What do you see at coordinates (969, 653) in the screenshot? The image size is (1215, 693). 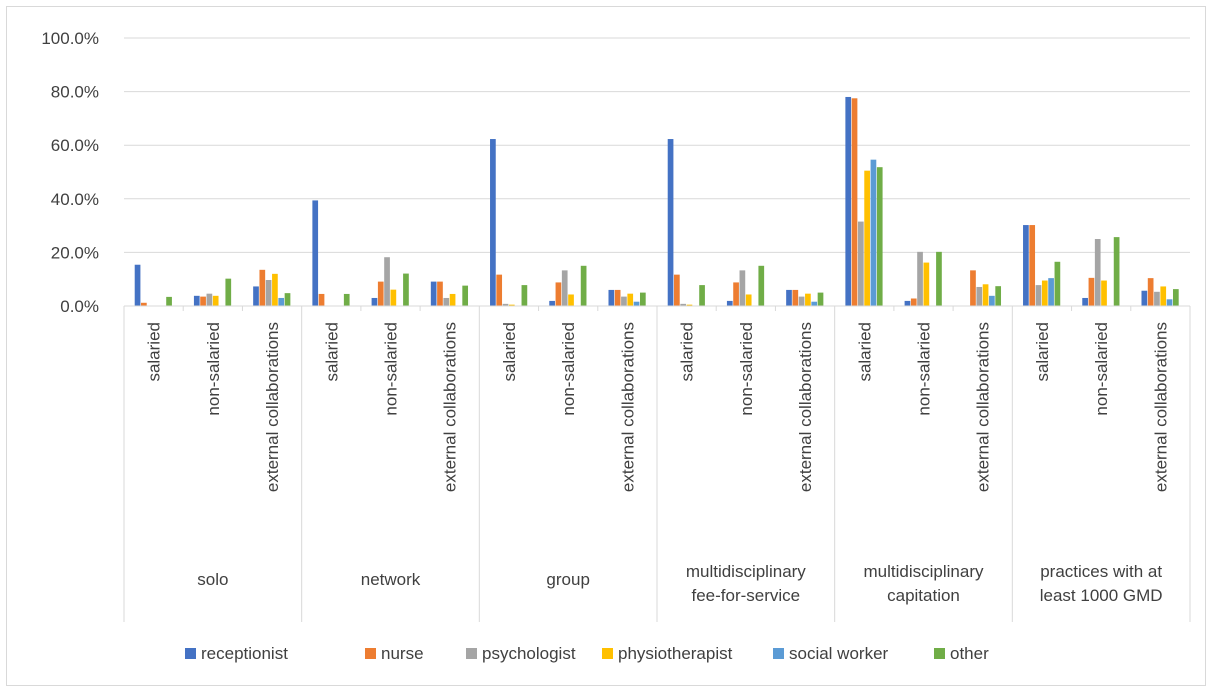 I see `legend-label: other` at bounding box center [969, 653].